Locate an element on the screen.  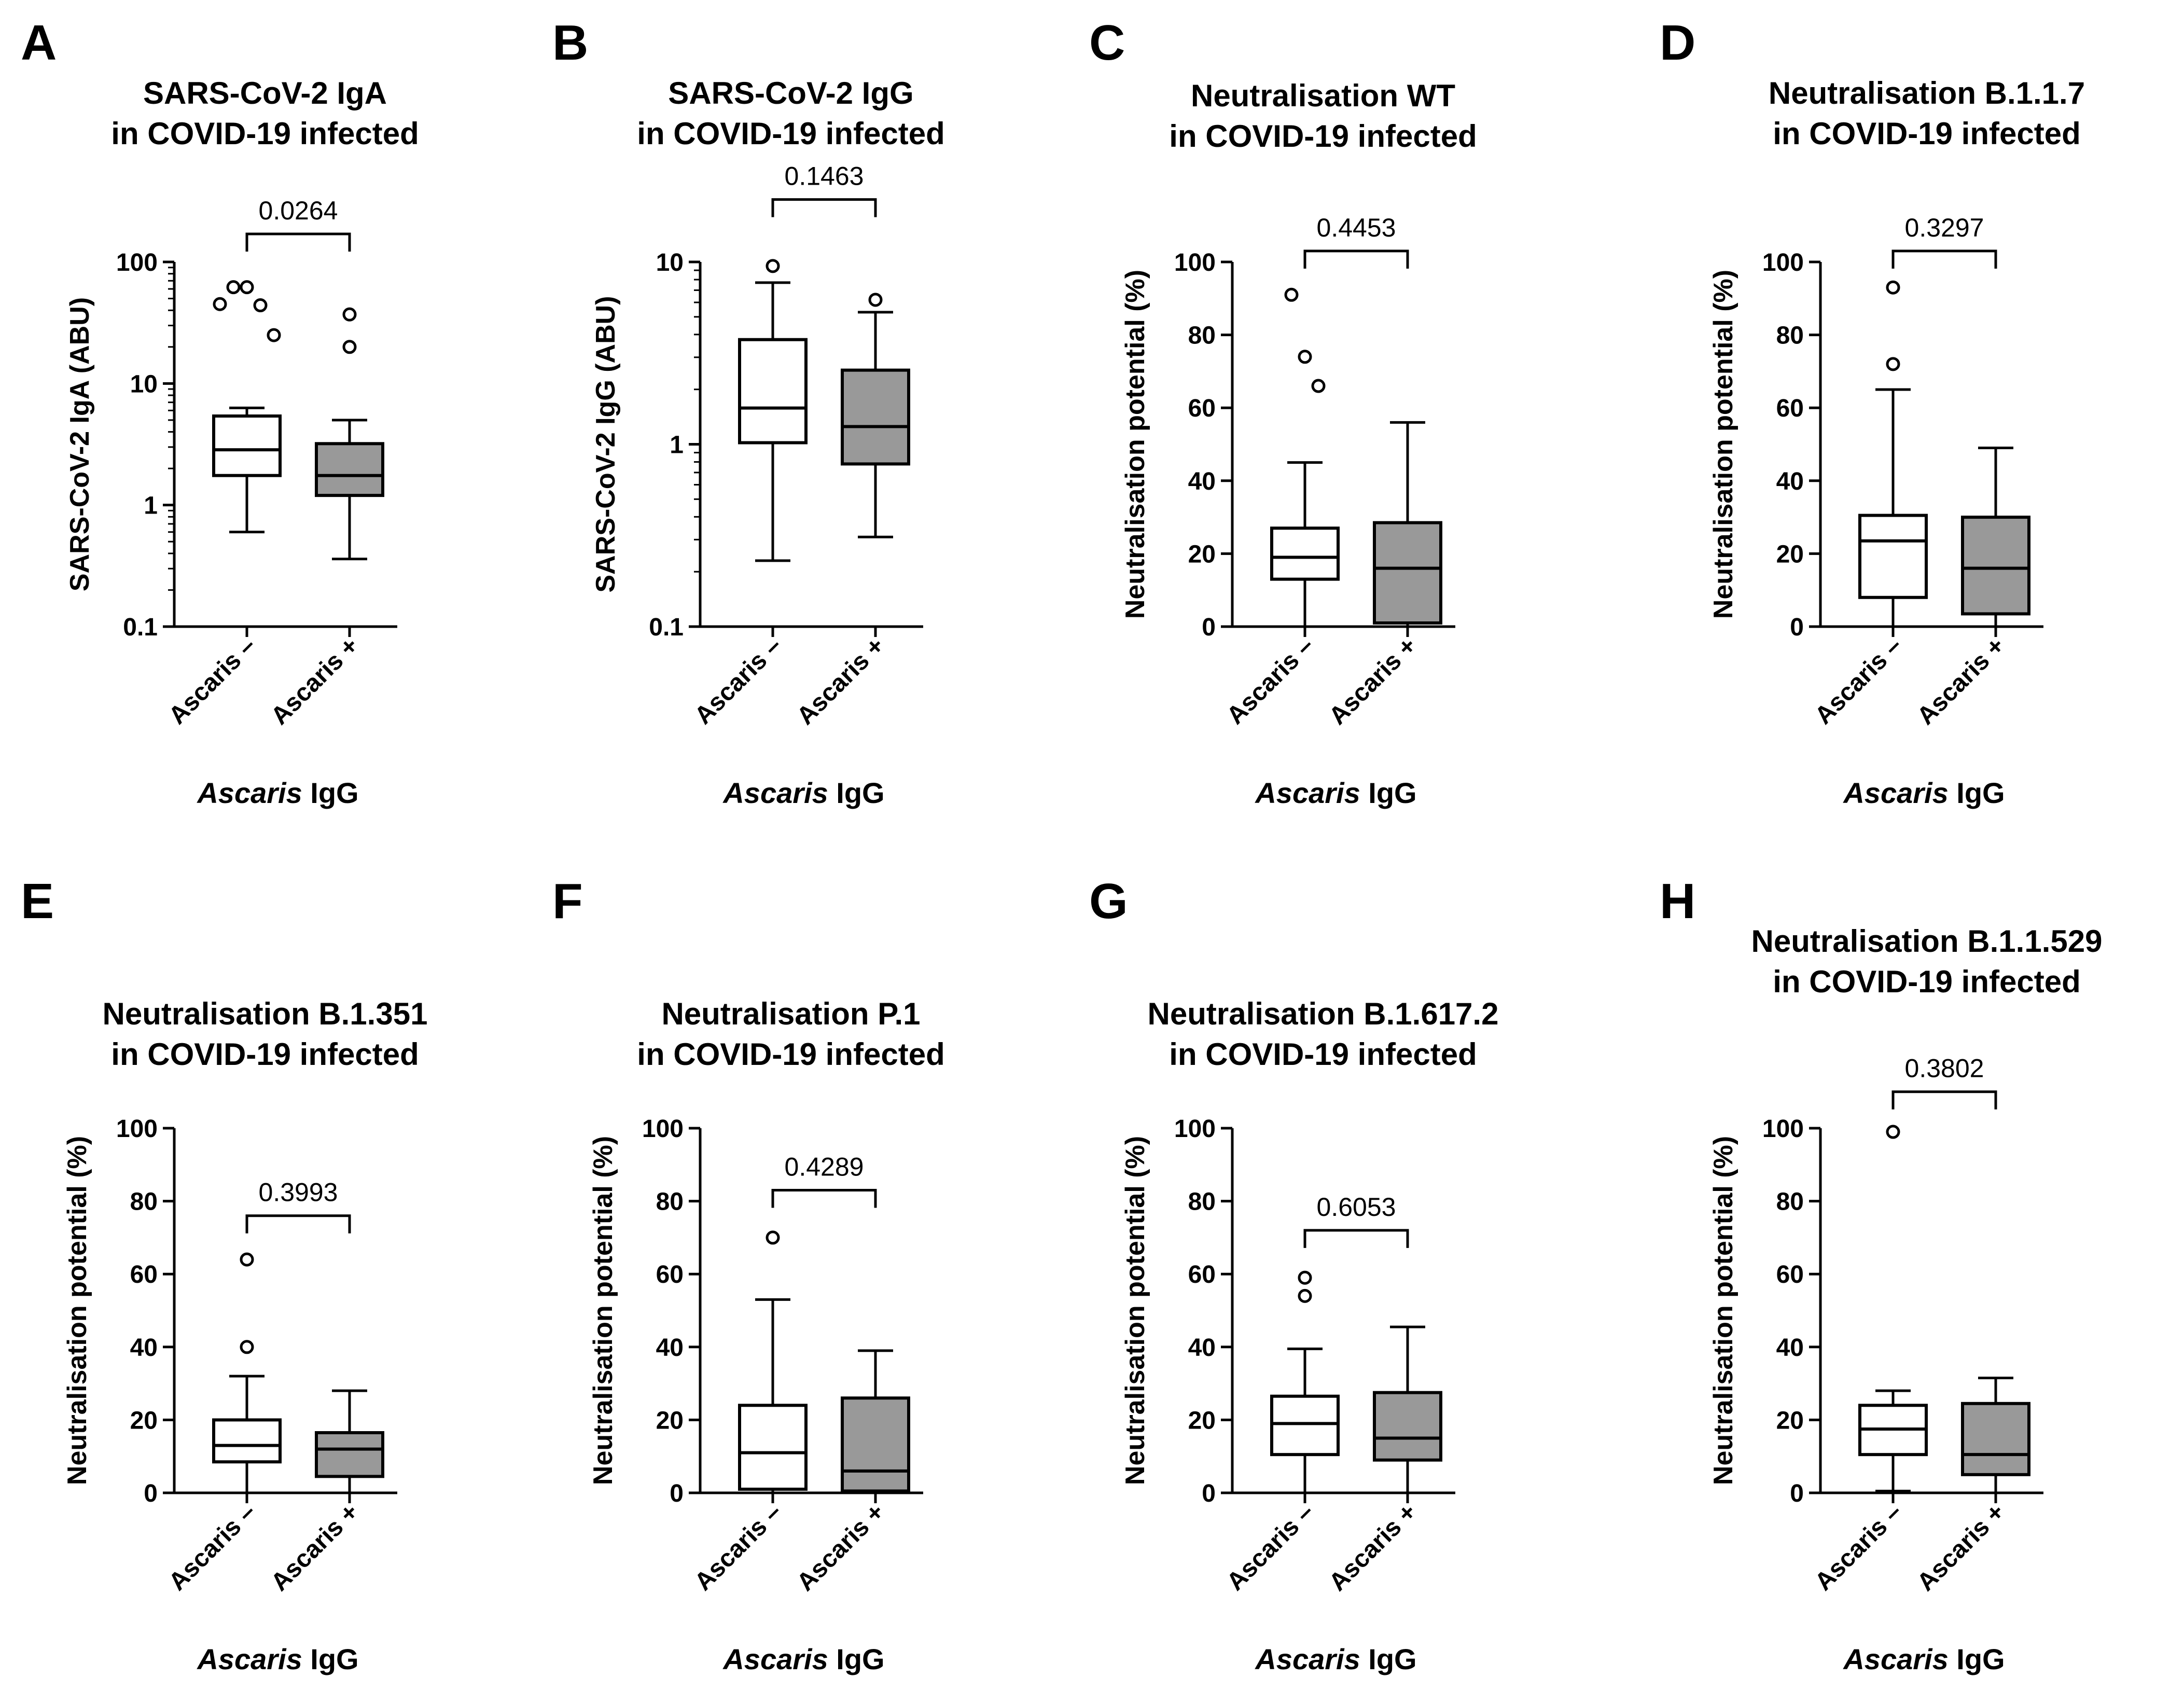
p-value-label: 0.3297 is located at coordinates (1944, 227).